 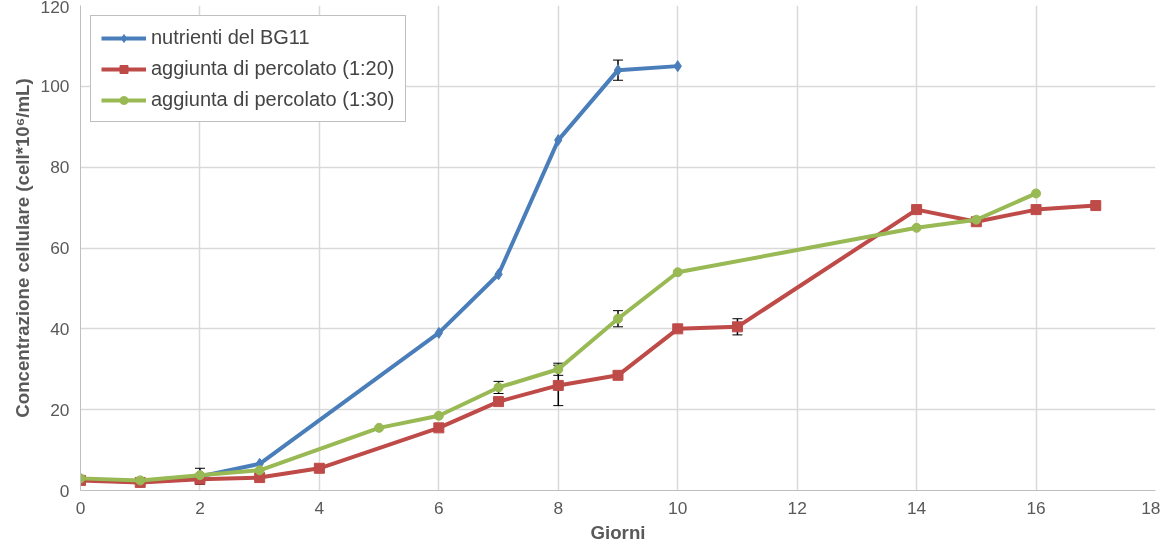 I want to click on x-tick-label: 18, so click(x=1151, y=507).